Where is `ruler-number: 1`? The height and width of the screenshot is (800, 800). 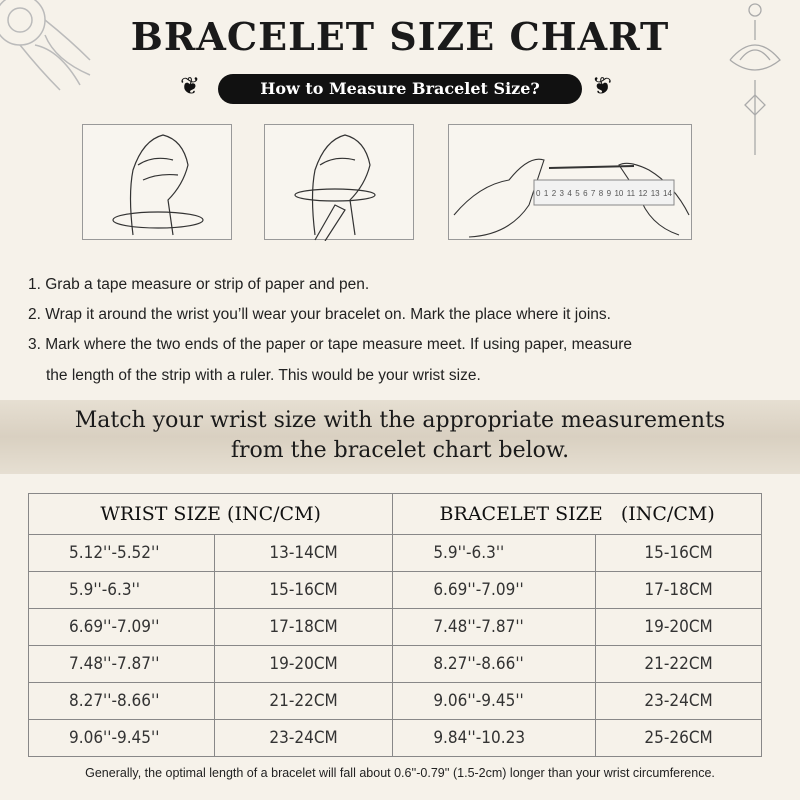 ruler-number: 1 is located at coordinates (546, 193).